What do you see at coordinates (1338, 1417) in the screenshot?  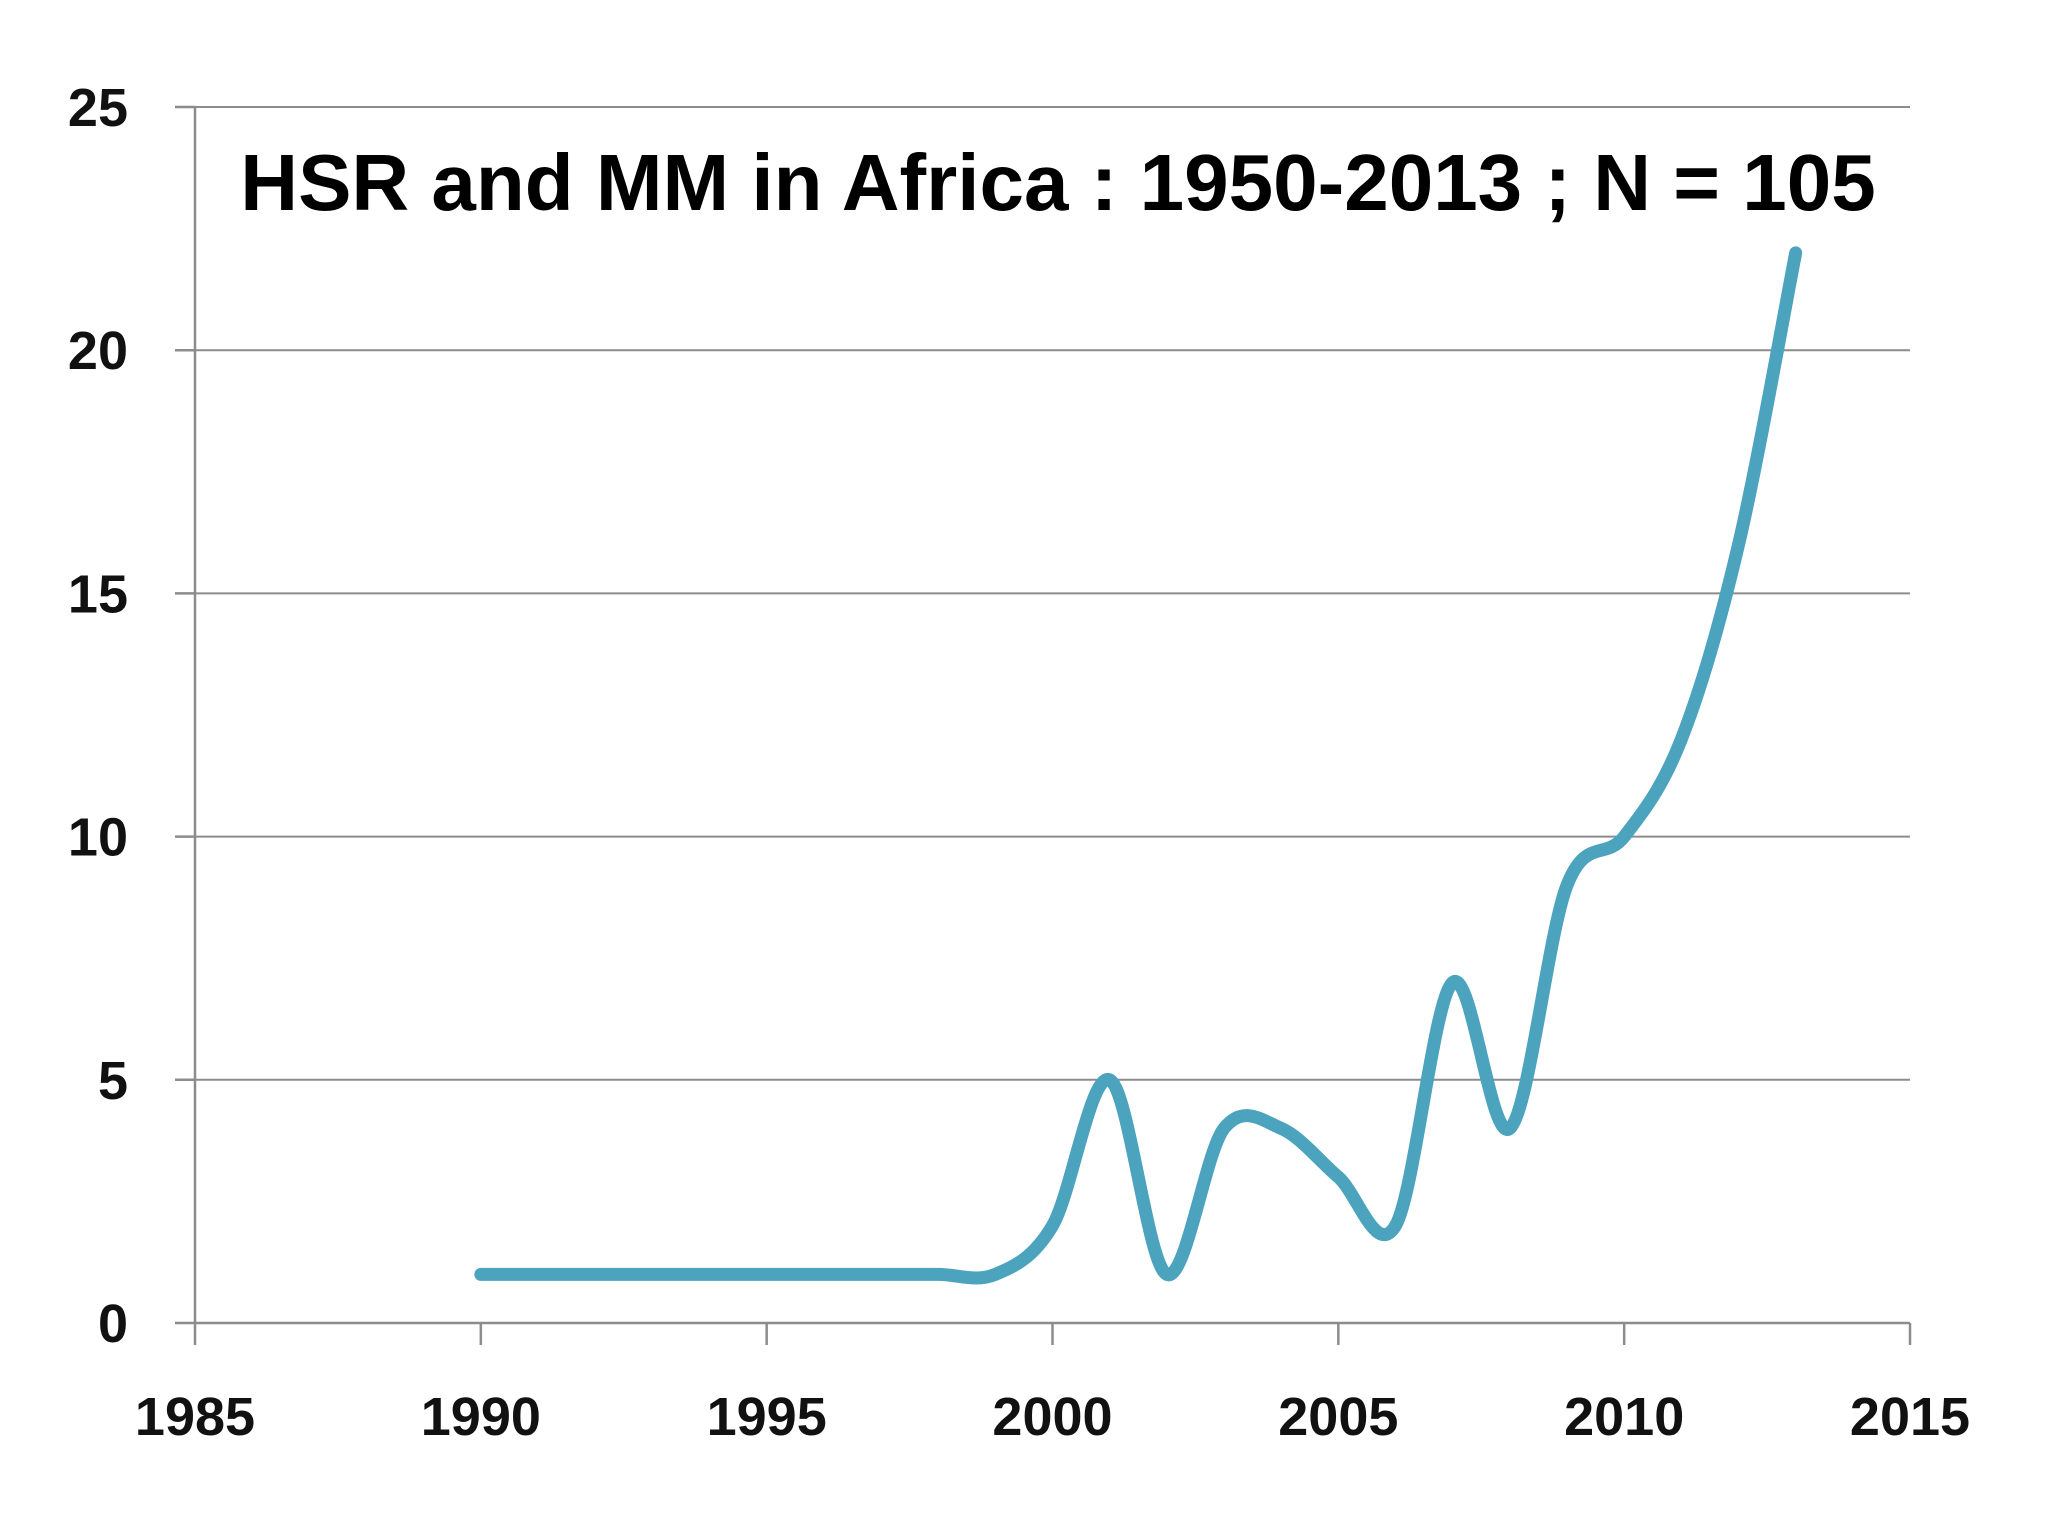 I see `x-tick-label: 2005` at bounding box center [1338, 1417].